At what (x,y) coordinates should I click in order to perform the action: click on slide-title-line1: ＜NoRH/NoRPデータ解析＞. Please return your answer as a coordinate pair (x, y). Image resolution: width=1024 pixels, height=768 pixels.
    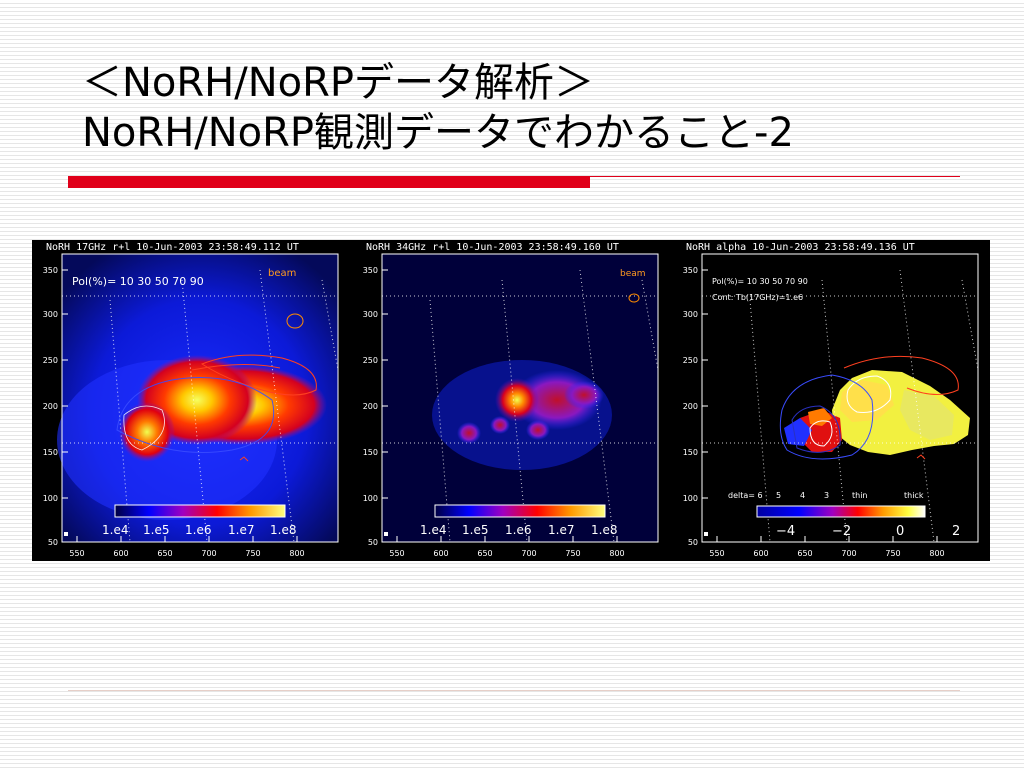
    Looking at the image, I should click on (338, 83).